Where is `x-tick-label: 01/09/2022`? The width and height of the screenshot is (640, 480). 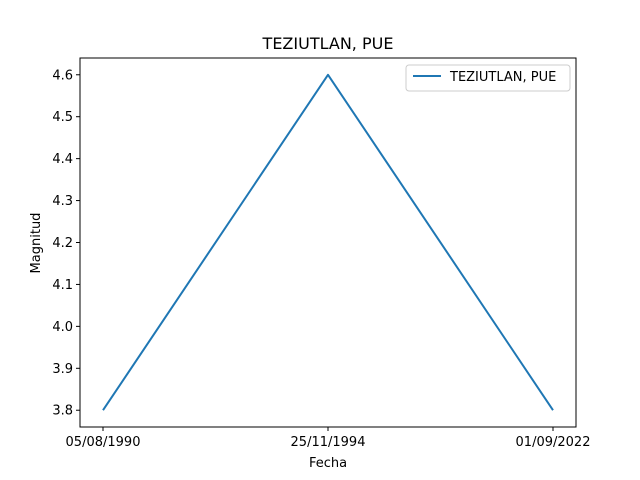
x-tick-label: 01/09/2022 is located at coordinates (553, 442).